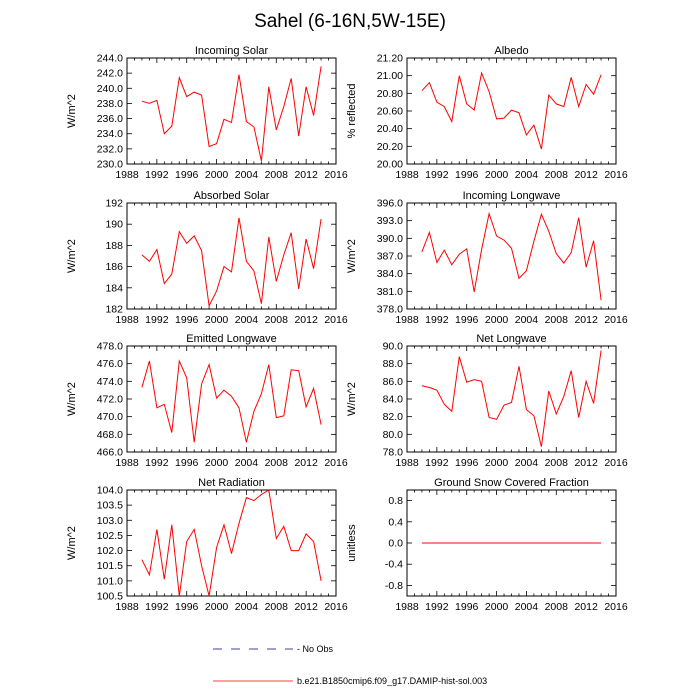 This screenshot has height=700, width=700. I want to click on y-tick-label: 476.0, so click(110, 364).